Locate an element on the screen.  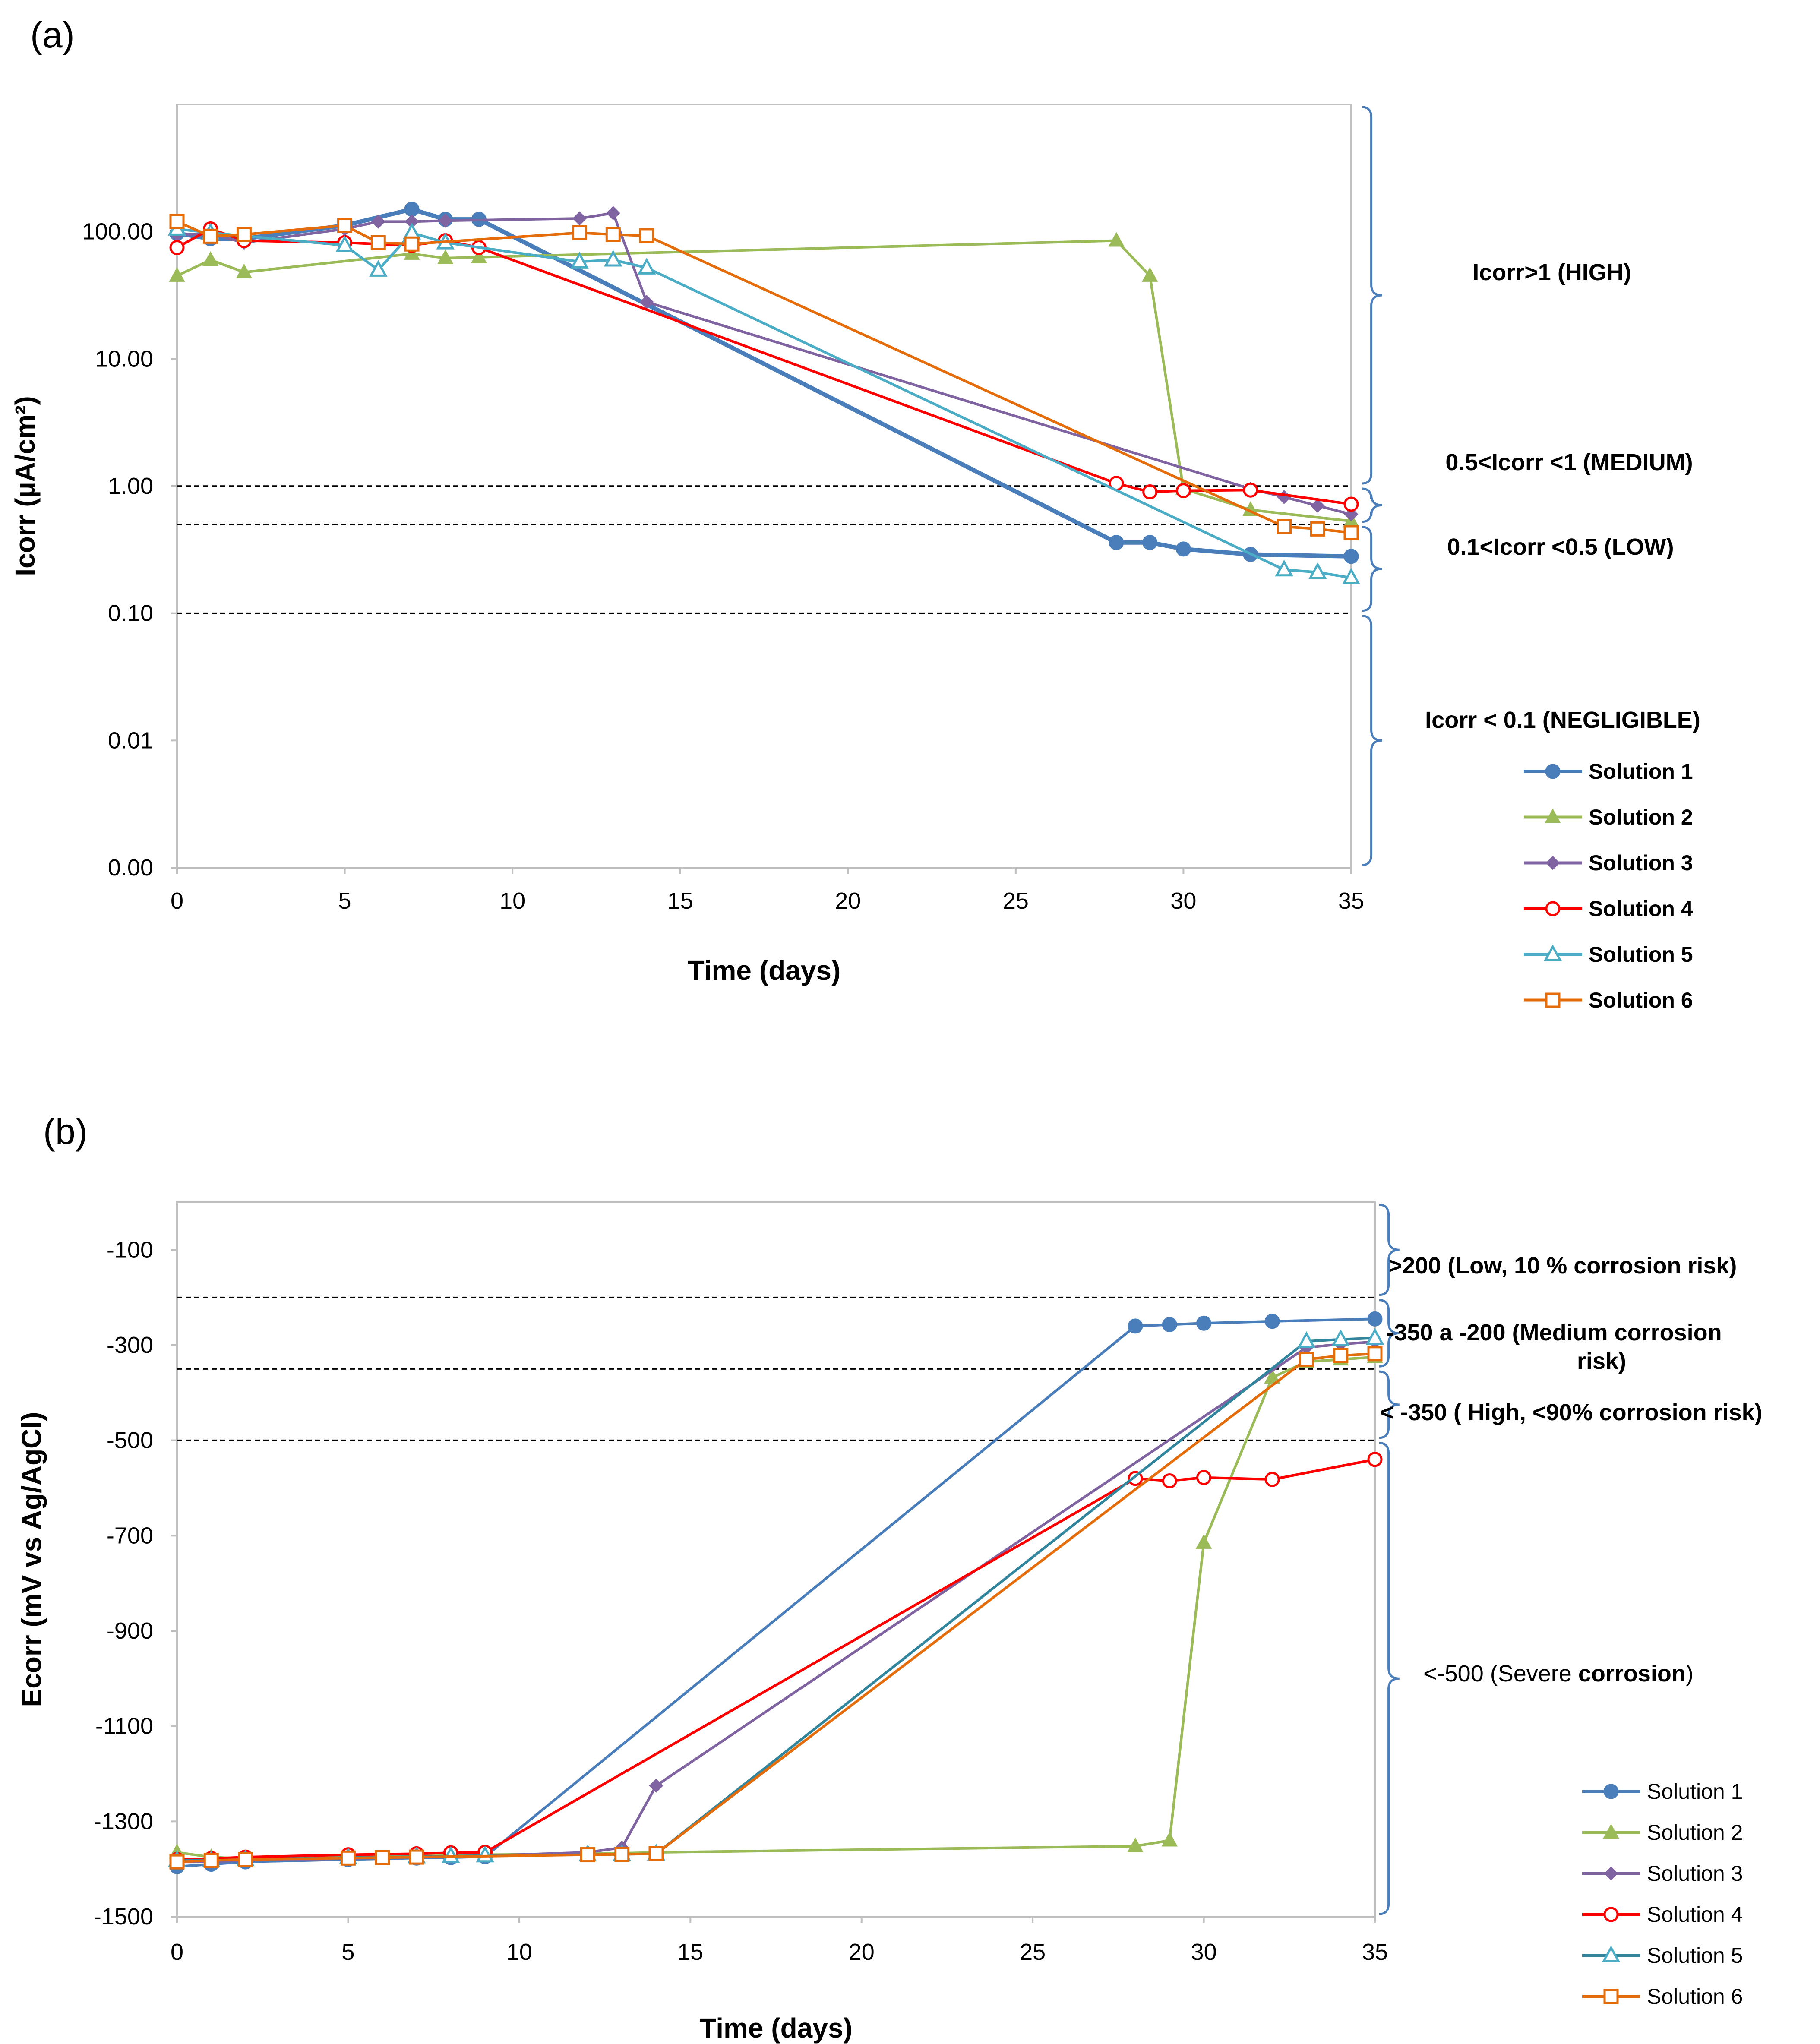
y-tick-label: 1.00 is located at coordinates (131, 486).